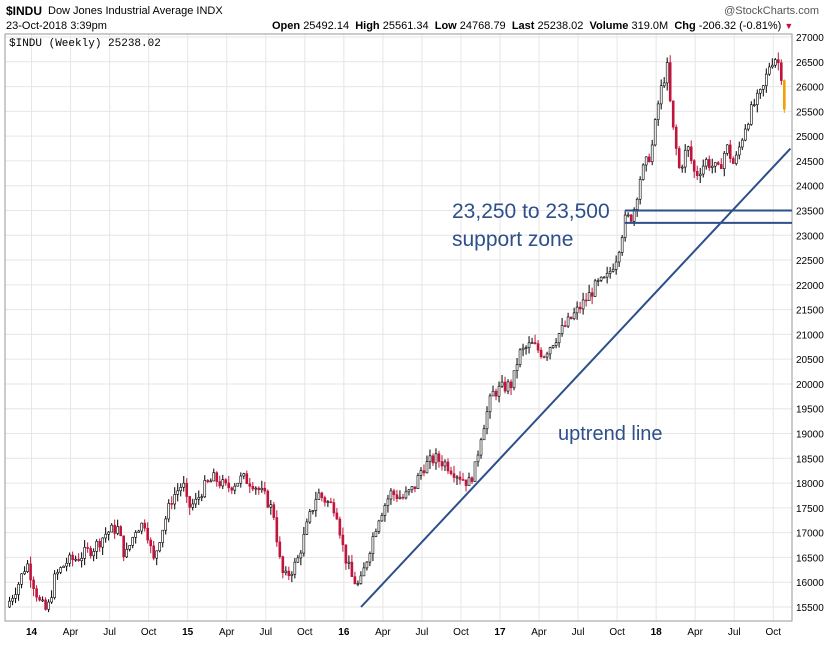 The image size is (835, 649). What do you see at coordinates (610, 434) in the screenshot?
I see `uptrend-line-label: uptrend line` at bounding box center [610, 434].